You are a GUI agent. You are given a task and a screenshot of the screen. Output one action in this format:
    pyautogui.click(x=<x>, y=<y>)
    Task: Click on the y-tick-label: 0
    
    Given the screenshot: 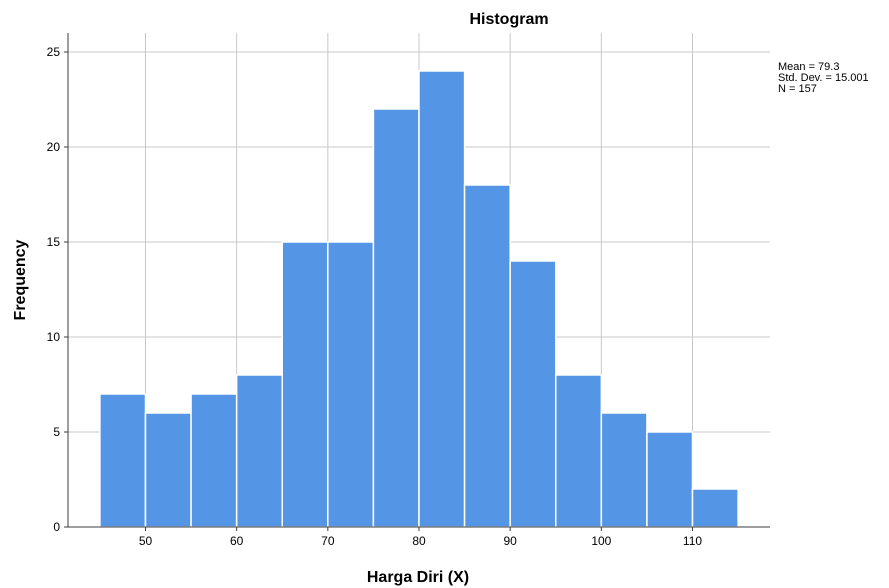 What is the action you would take?
    pyautogui.click(x=56, y=527)
    